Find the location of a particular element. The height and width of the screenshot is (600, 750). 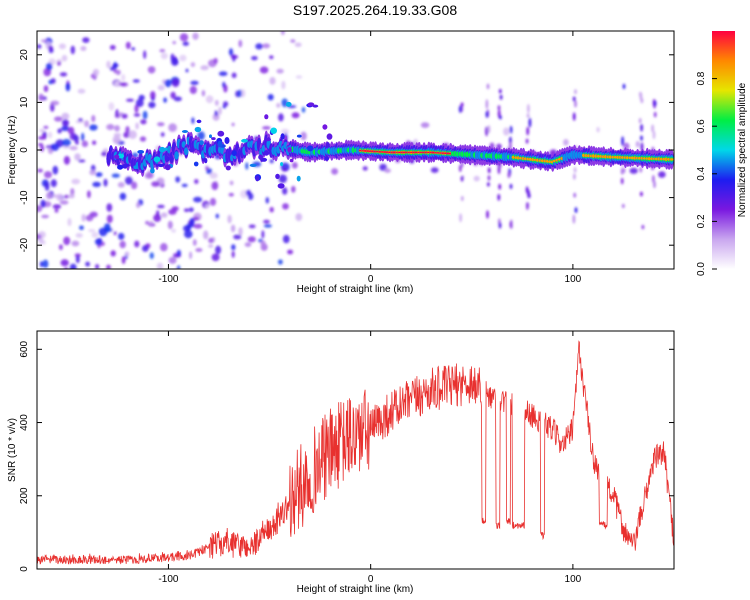

colorbar-tick-label: 0.8 is located at coordinates (701, 78).